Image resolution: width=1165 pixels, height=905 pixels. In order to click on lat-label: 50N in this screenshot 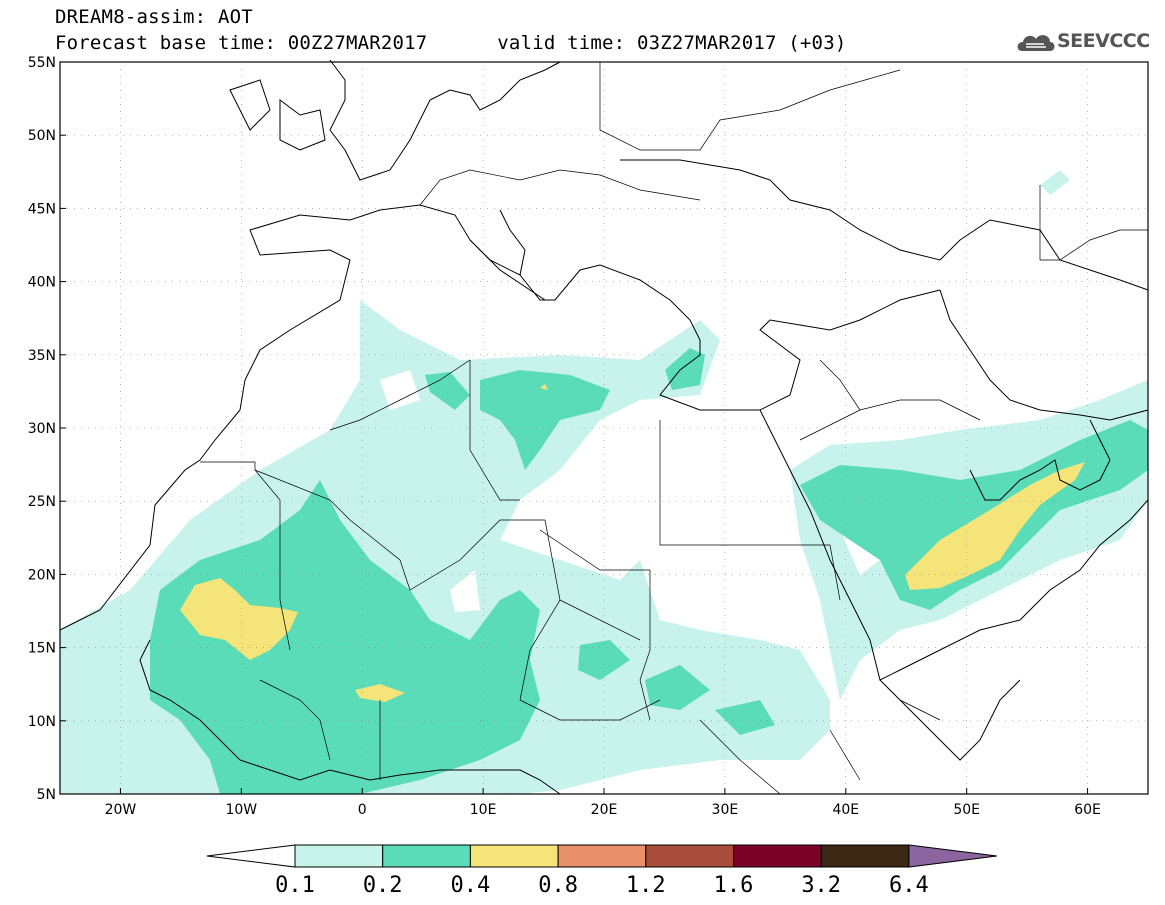, I will do `click(42, 136)`.